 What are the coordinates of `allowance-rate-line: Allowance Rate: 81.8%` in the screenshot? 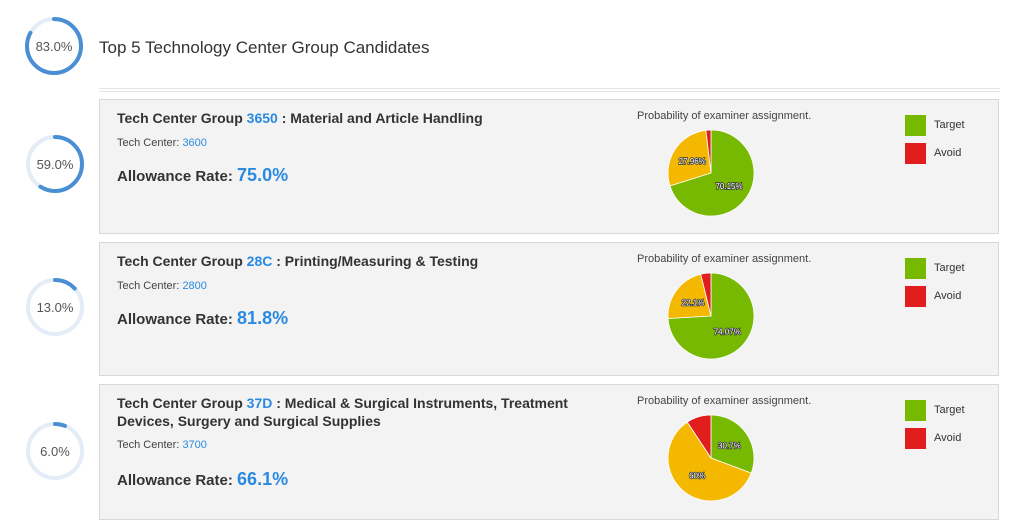 It's located at (202, 318).